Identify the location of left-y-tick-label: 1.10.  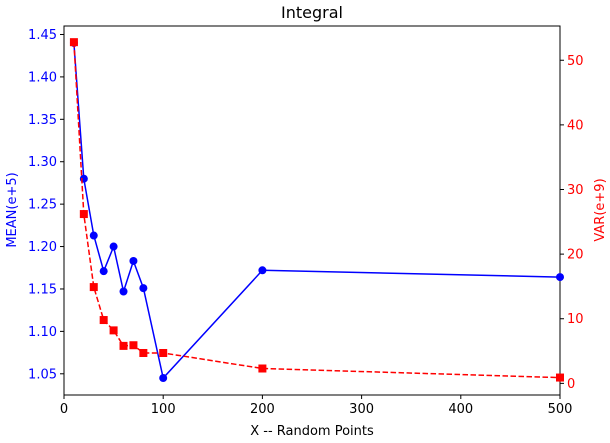
(42, 332).